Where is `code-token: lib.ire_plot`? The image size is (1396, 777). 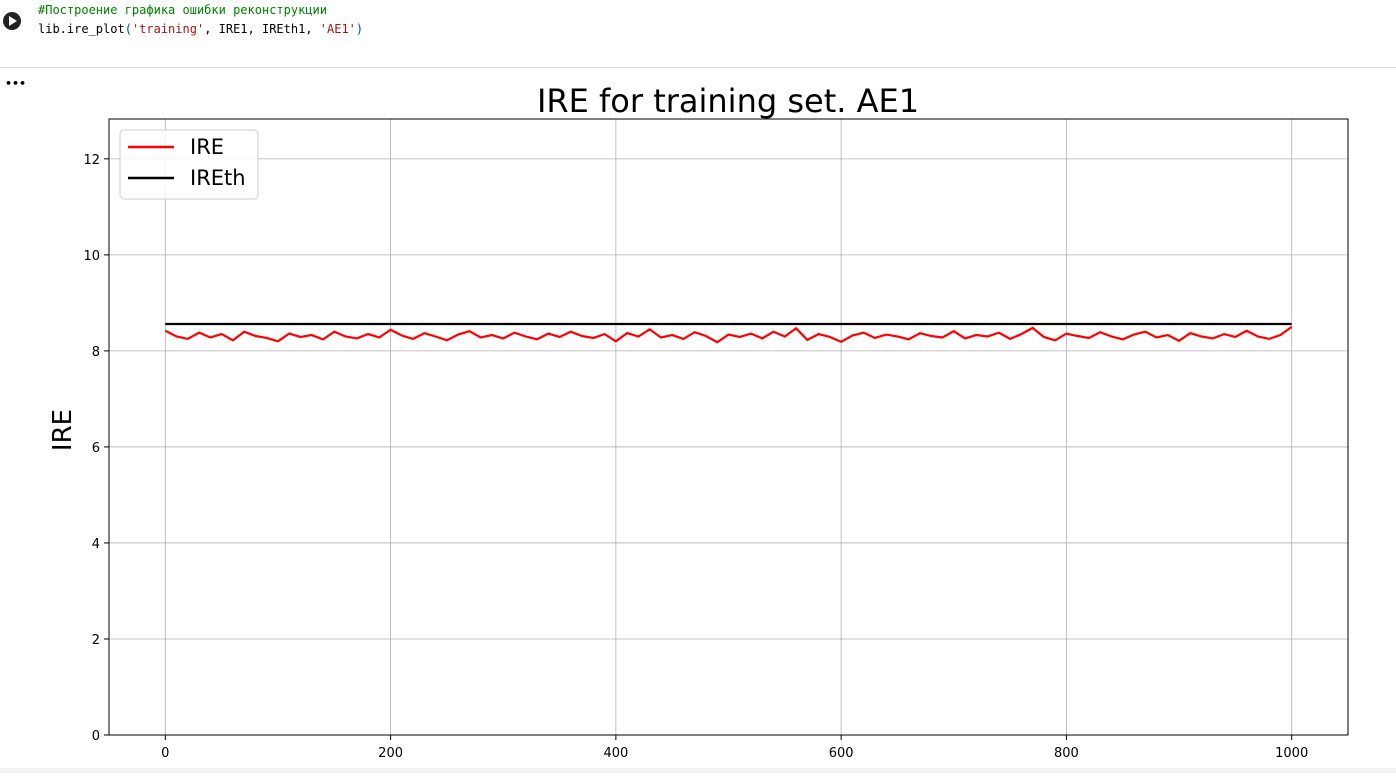 code-token: lib.ire_plot is located at coordinates (81, 29).